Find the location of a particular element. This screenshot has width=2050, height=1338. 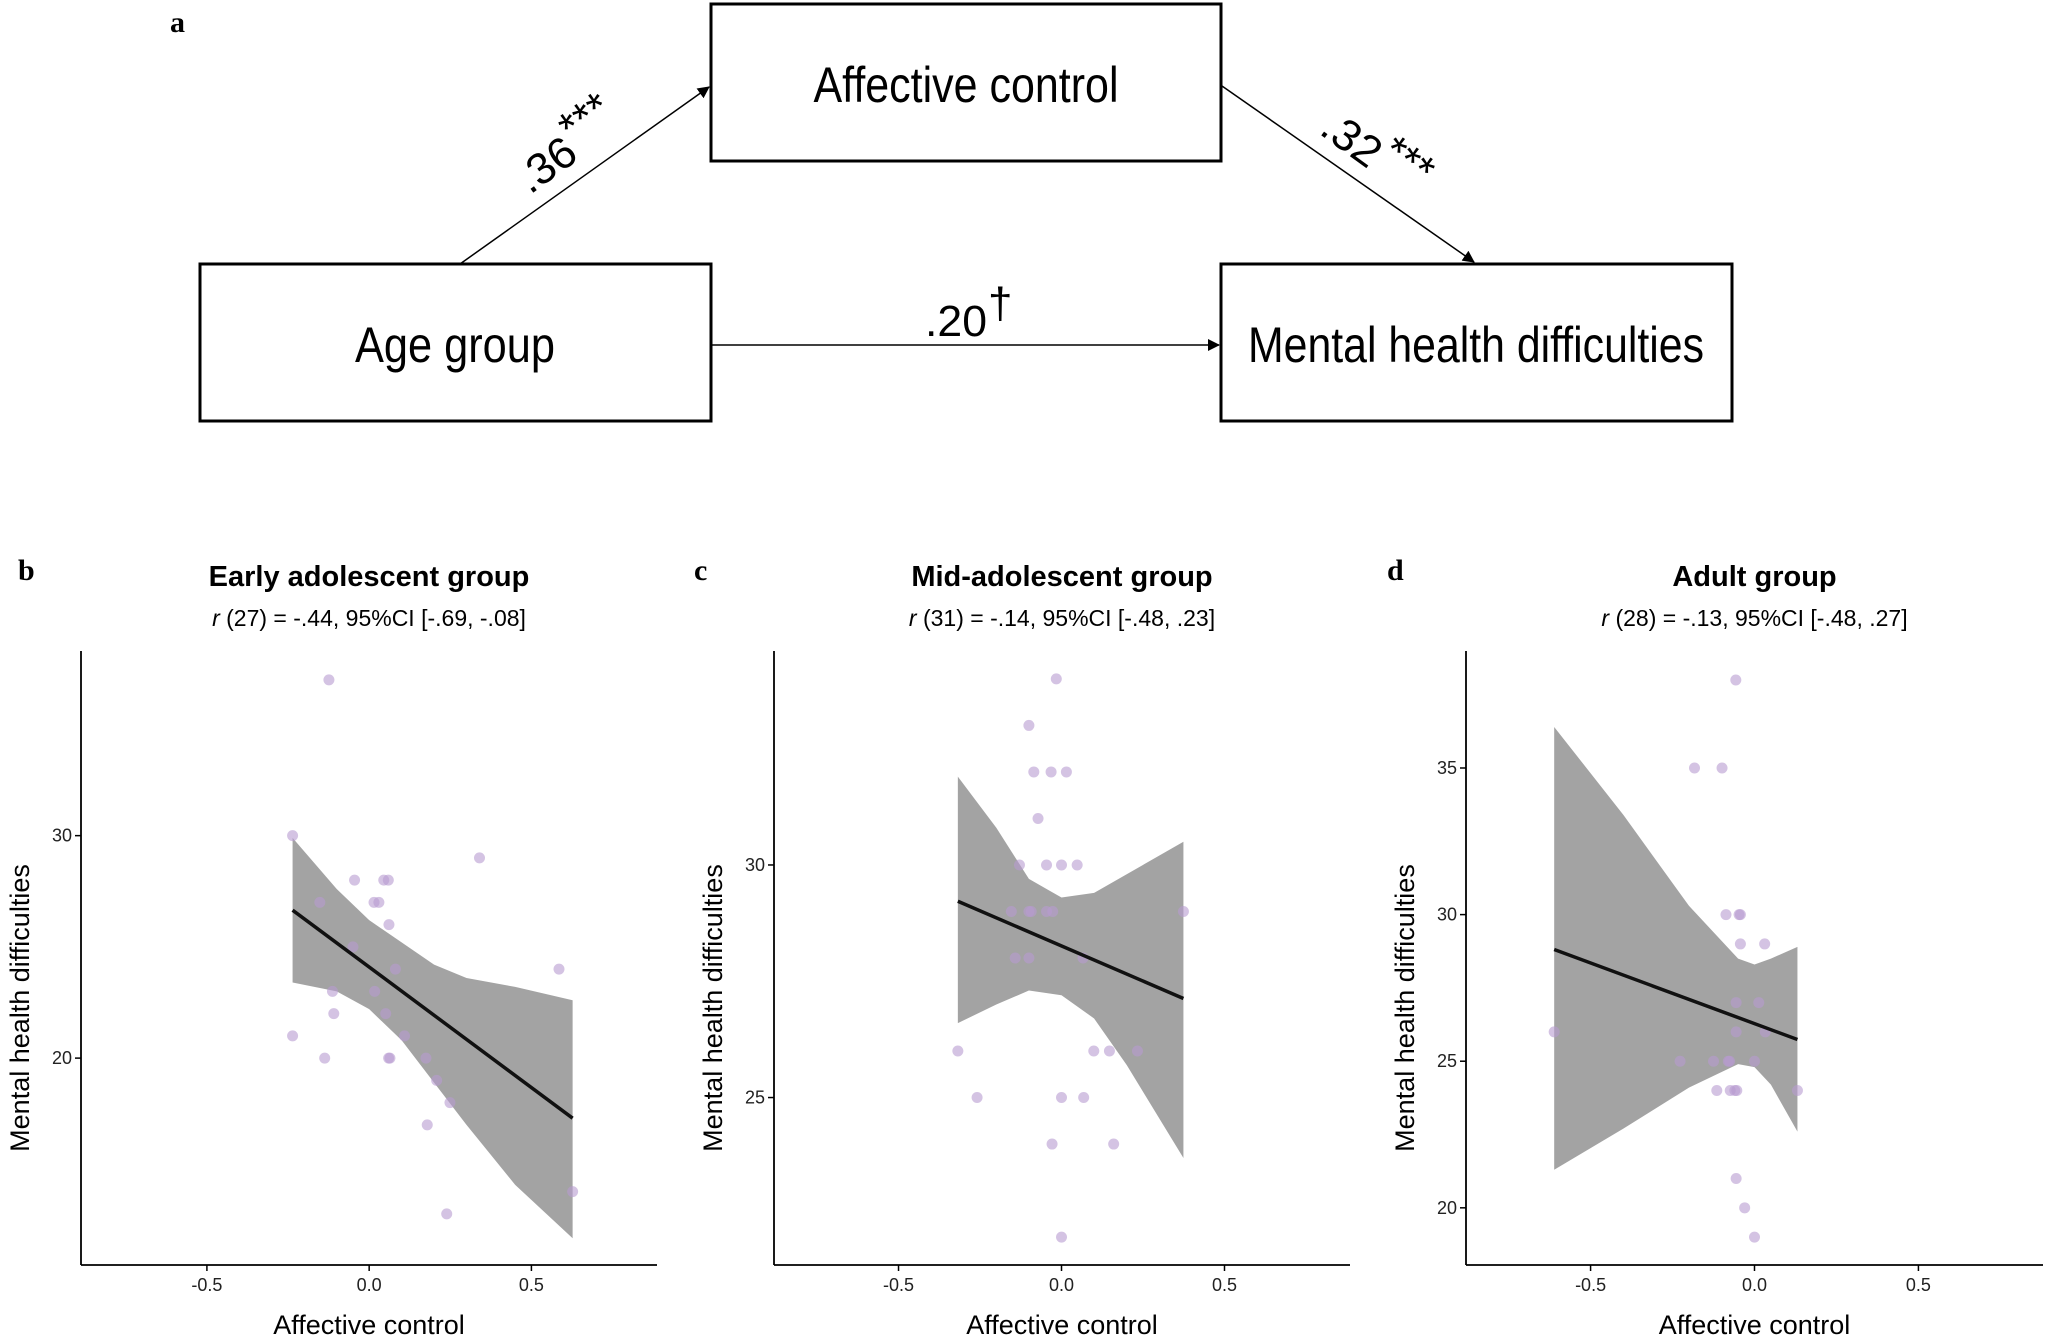

arrow-a-path is located at coordinates (584, 175).